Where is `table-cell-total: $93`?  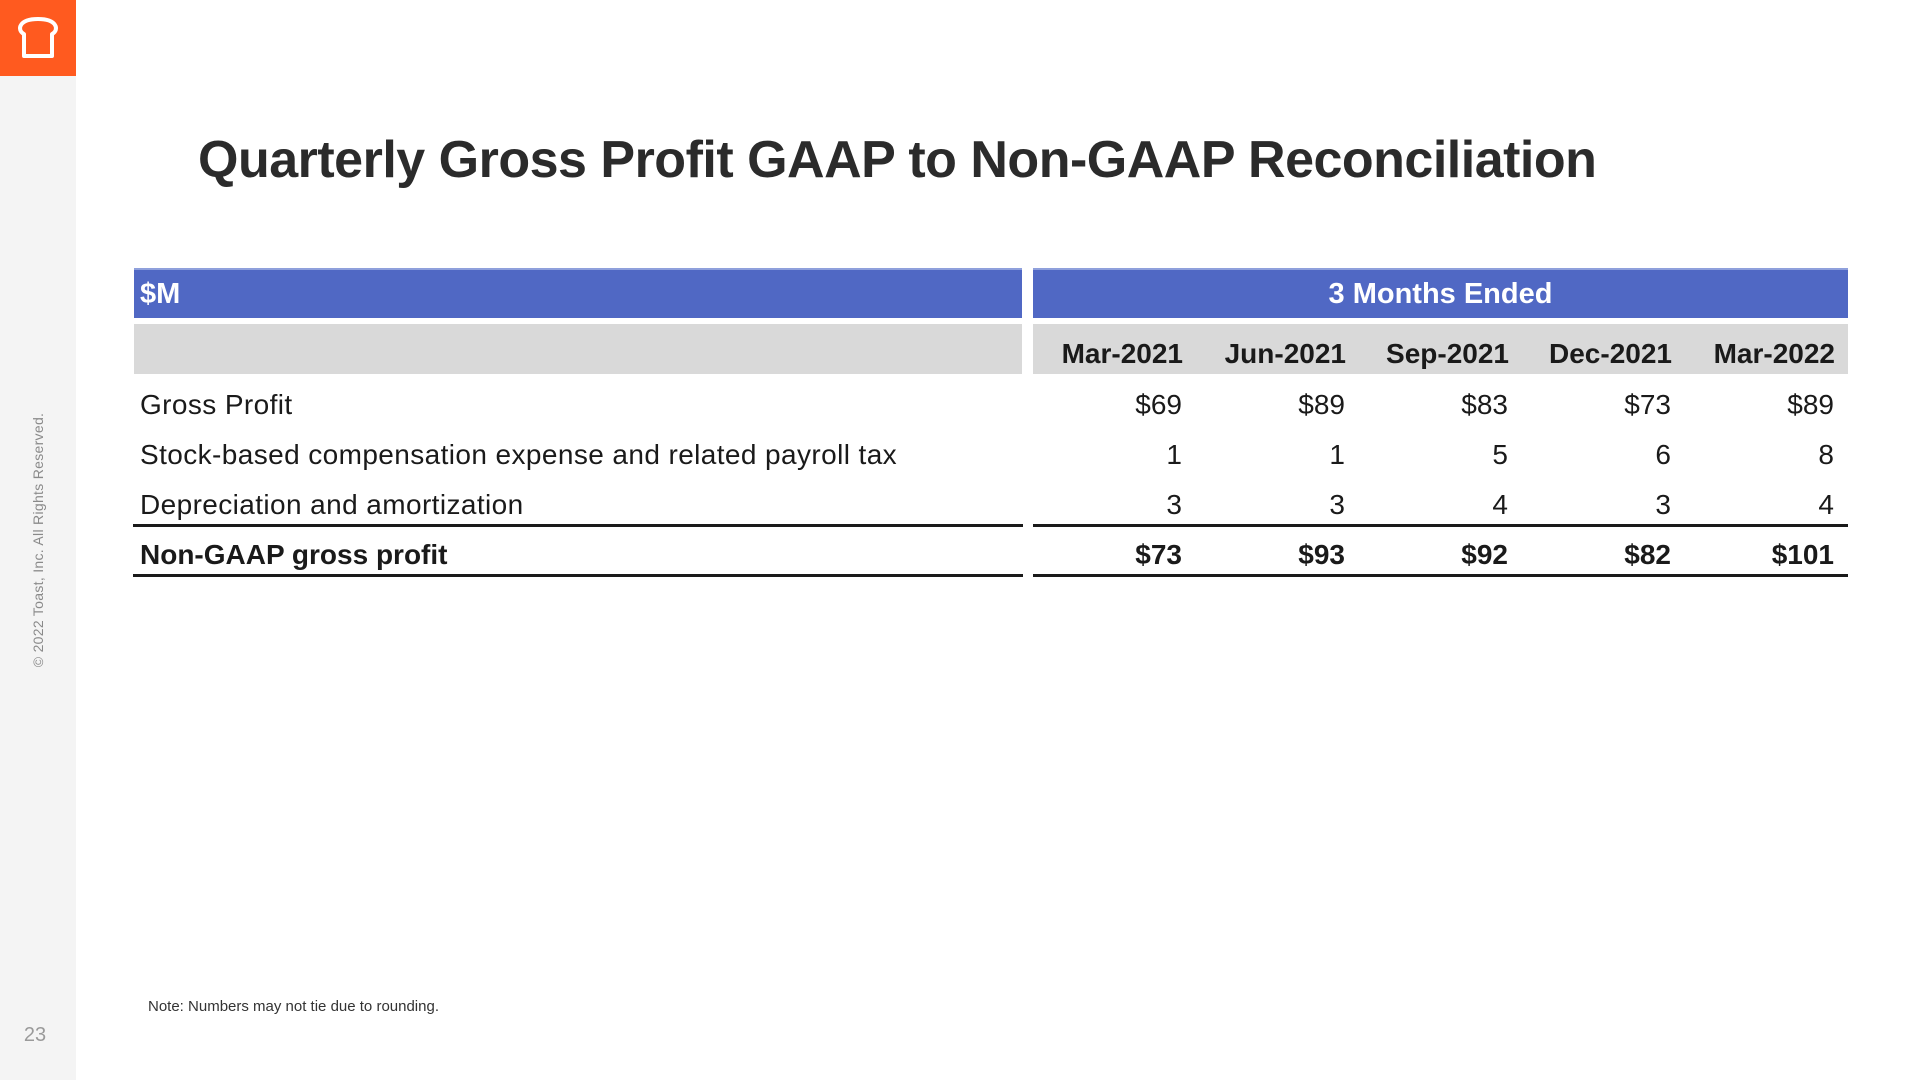
table-cell-total: $93 is located at coordinates (1321, 554).